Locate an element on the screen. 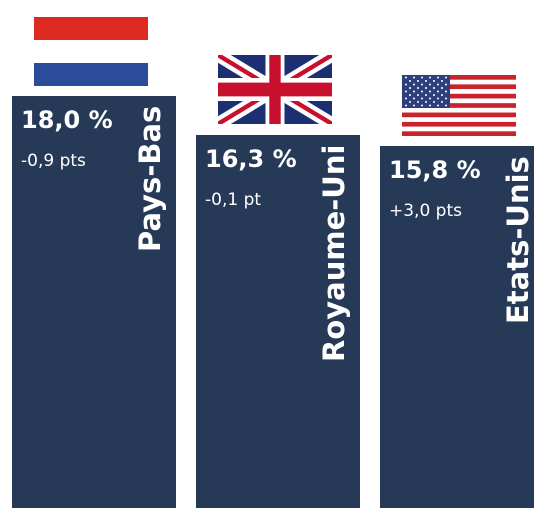 The height and width of the screenshot is (508, 534). value-label-pays-bas: 18,0 % is located at coordinates (67, 120).